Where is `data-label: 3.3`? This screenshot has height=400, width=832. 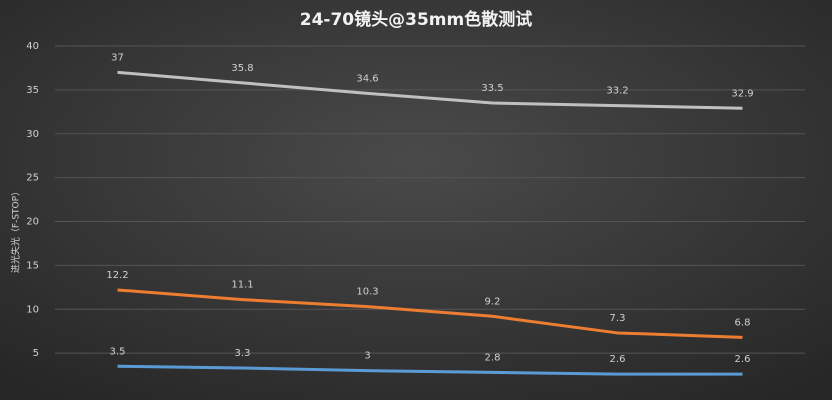
data-label: 3.3 is located at coordinates (243, 353).